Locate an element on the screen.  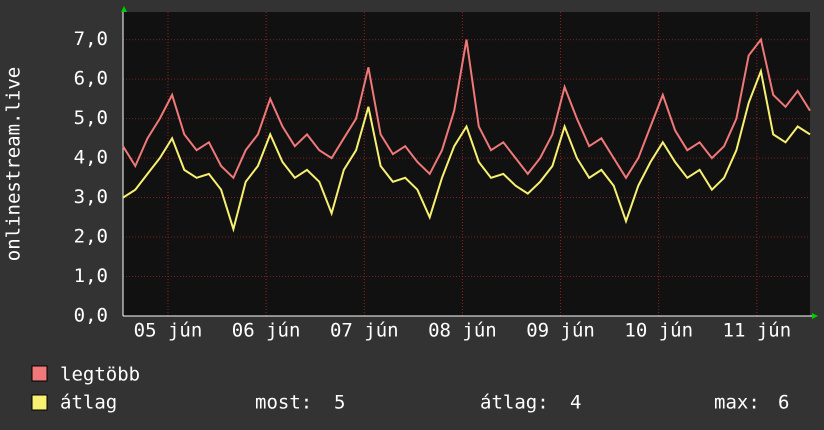
y-tick-label: 4,0 is located at coordinates (91, 158).